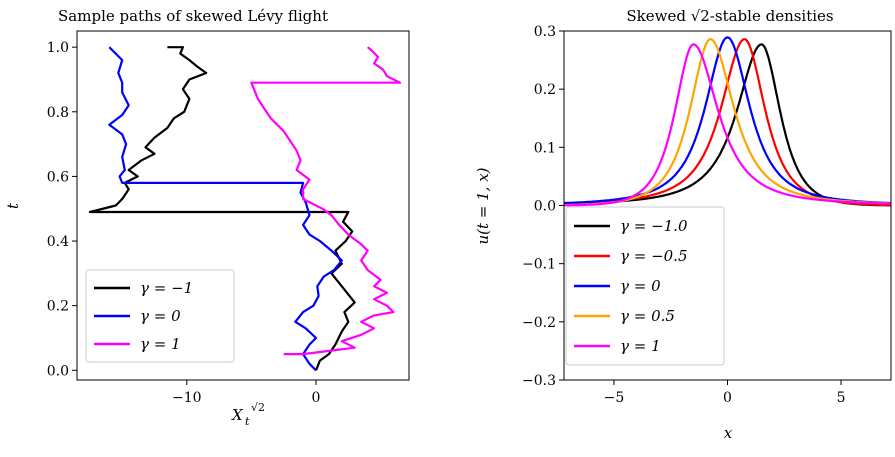  What do you see at coordinates (58, 113) in the screenshot?
I see `left-ytick-label: 0.8` at bounding box center [58, 113].